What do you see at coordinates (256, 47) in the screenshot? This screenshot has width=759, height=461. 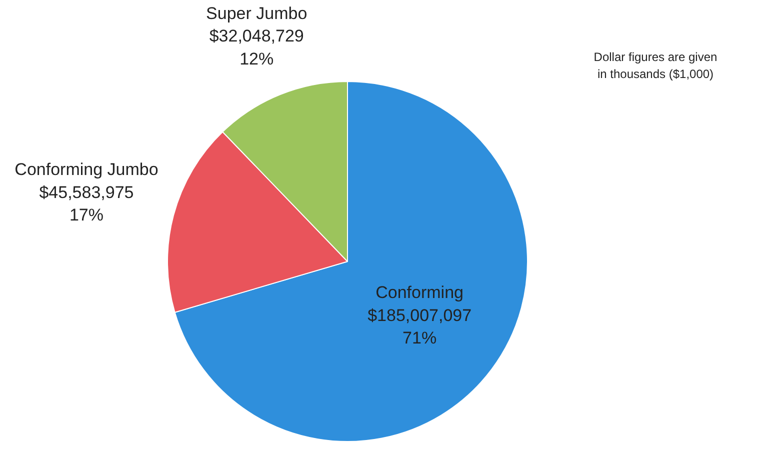 I see `data-label: $32,048,729 12%` at bounding box center [256, 47].